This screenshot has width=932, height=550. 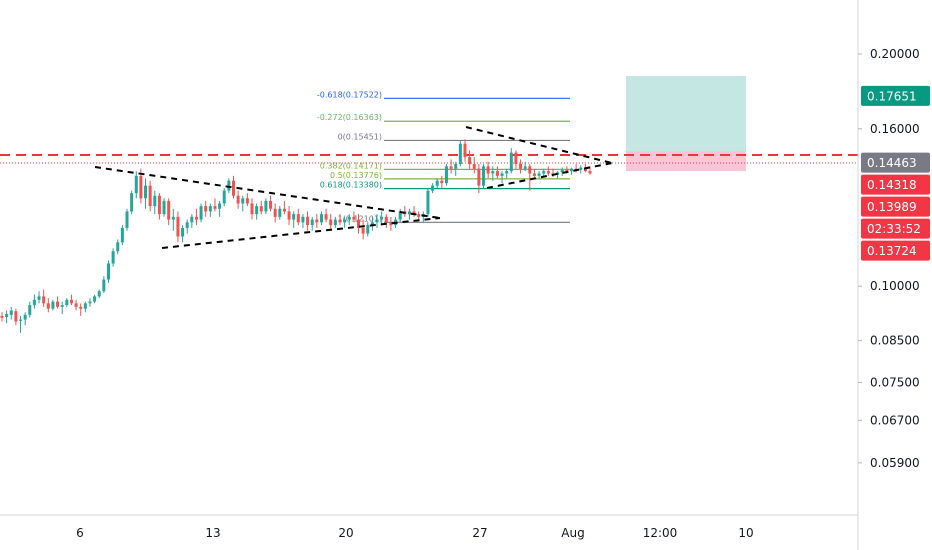 I want to click on target-zone, so click(x=686, y=113).